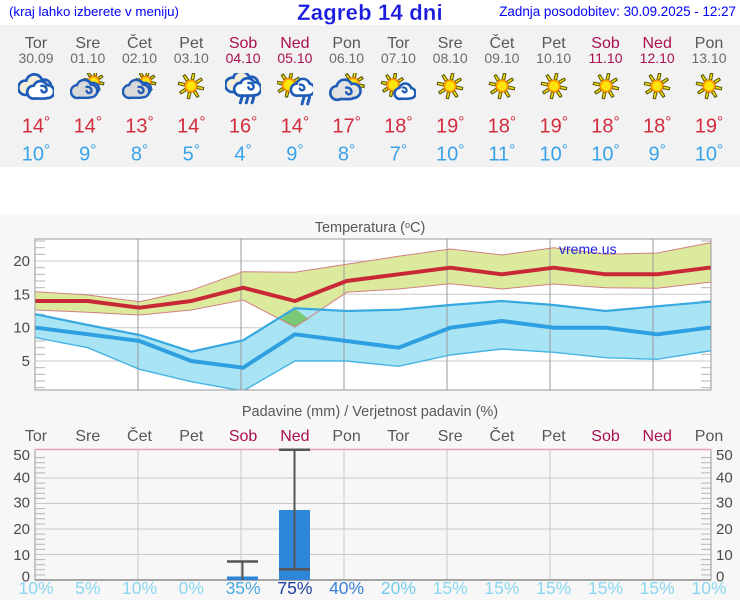 This screenshot has width=740, height=600. Describe the element at coordinates (26, 361) in the screenshot. I see `svg-text: 5` at that location.